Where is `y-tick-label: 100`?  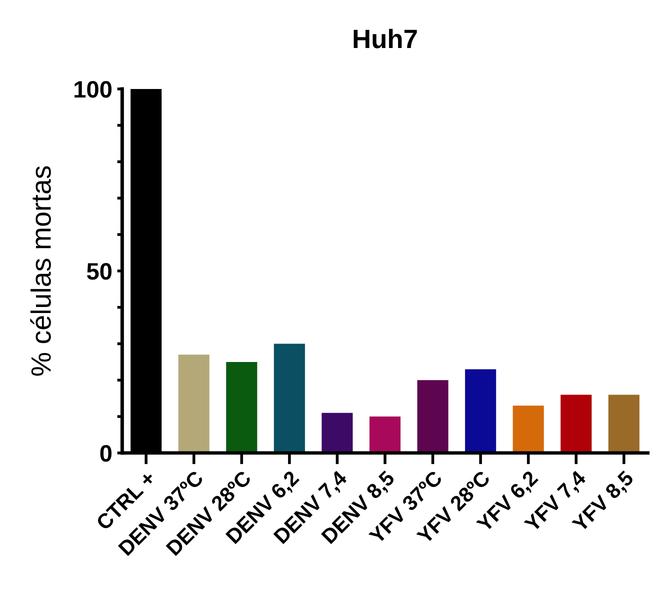 y-tick-label: 100 is located at coordinates (93, 89).